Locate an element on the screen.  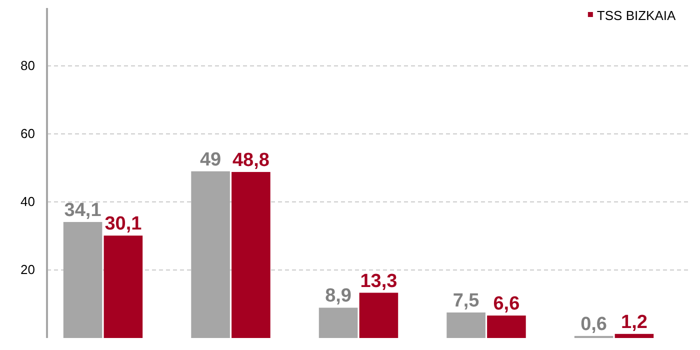
data-label: 1,2 is located at coordinates (634, 322).